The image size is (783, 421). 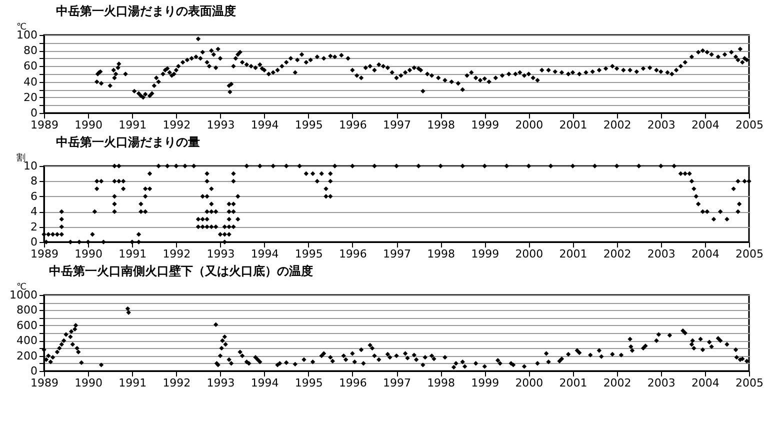 What do you see at coordinates (34, 211) in the screenshot?
I see `y-tick-label: 4` at bounding box center [34, 211].